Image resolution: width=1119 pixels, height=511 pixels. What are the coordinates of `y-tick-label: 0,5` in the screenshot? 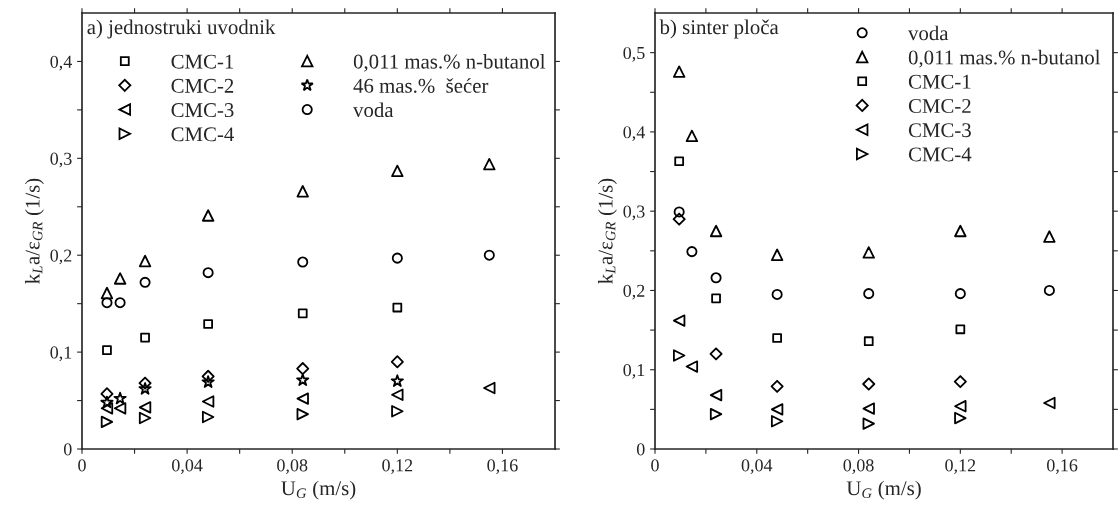 It's located at (634, 54).